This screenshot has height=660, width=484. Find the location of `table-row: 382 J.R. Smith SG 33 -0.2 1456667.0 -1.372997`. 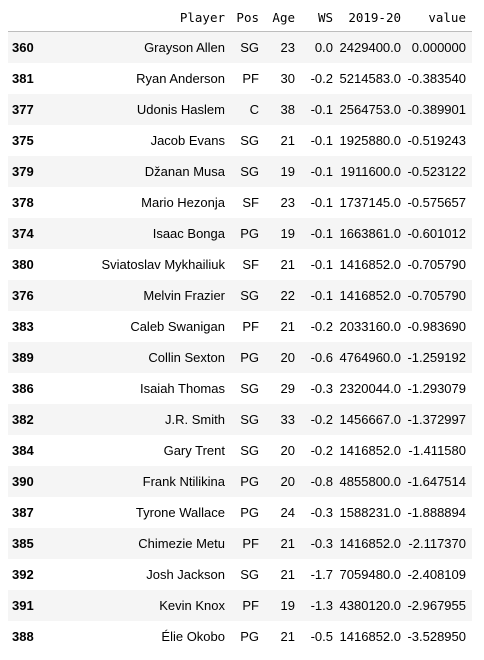

table-row: 382 J.R. Smith SG 33 -0.2 1456667.0 -1.372997 is located at coordinates (240, 419).